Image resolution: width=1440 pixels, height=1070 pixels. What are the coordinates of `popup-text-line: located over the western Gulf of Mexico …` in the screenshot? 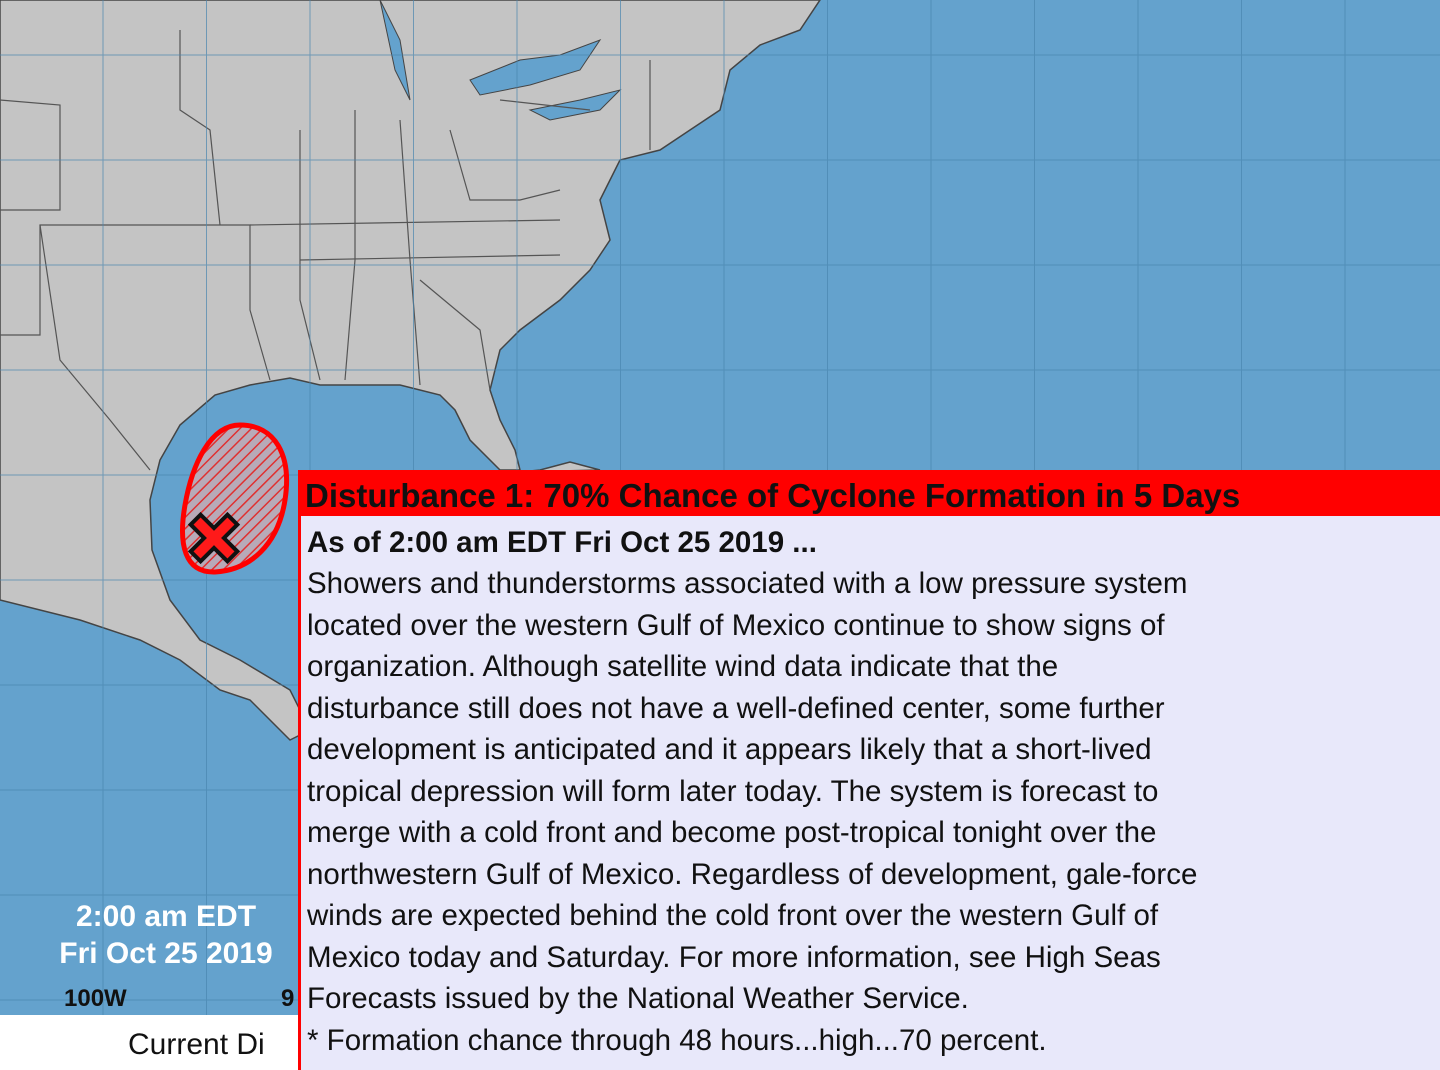 It's located at (736, 625).